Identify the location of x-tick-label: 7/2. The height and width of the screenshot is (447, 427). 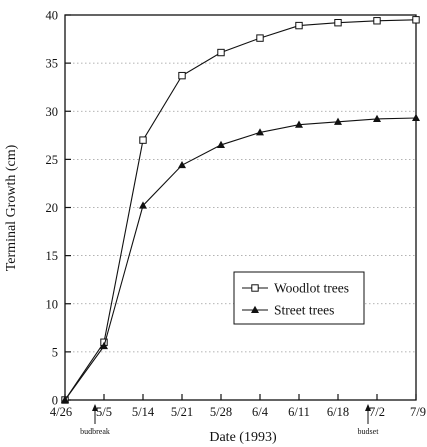
(377, 412).